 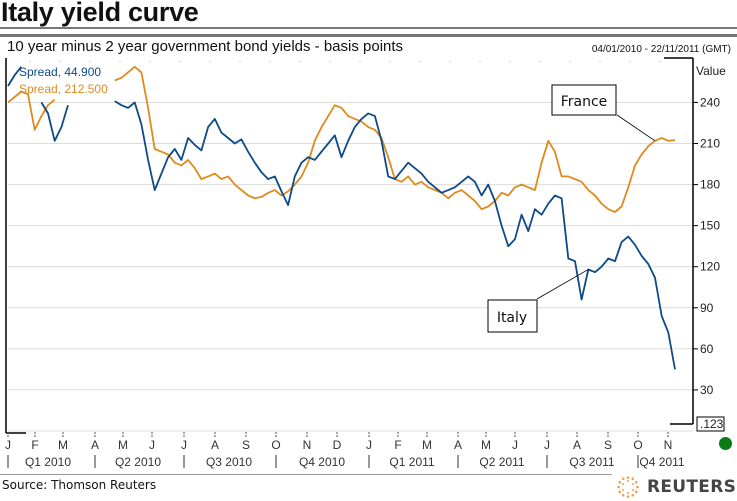 What do you see at coordinates (100, 13) in the screenshot?
I see `chart-title: Italy yield curve` at bounding box center [100, 13].